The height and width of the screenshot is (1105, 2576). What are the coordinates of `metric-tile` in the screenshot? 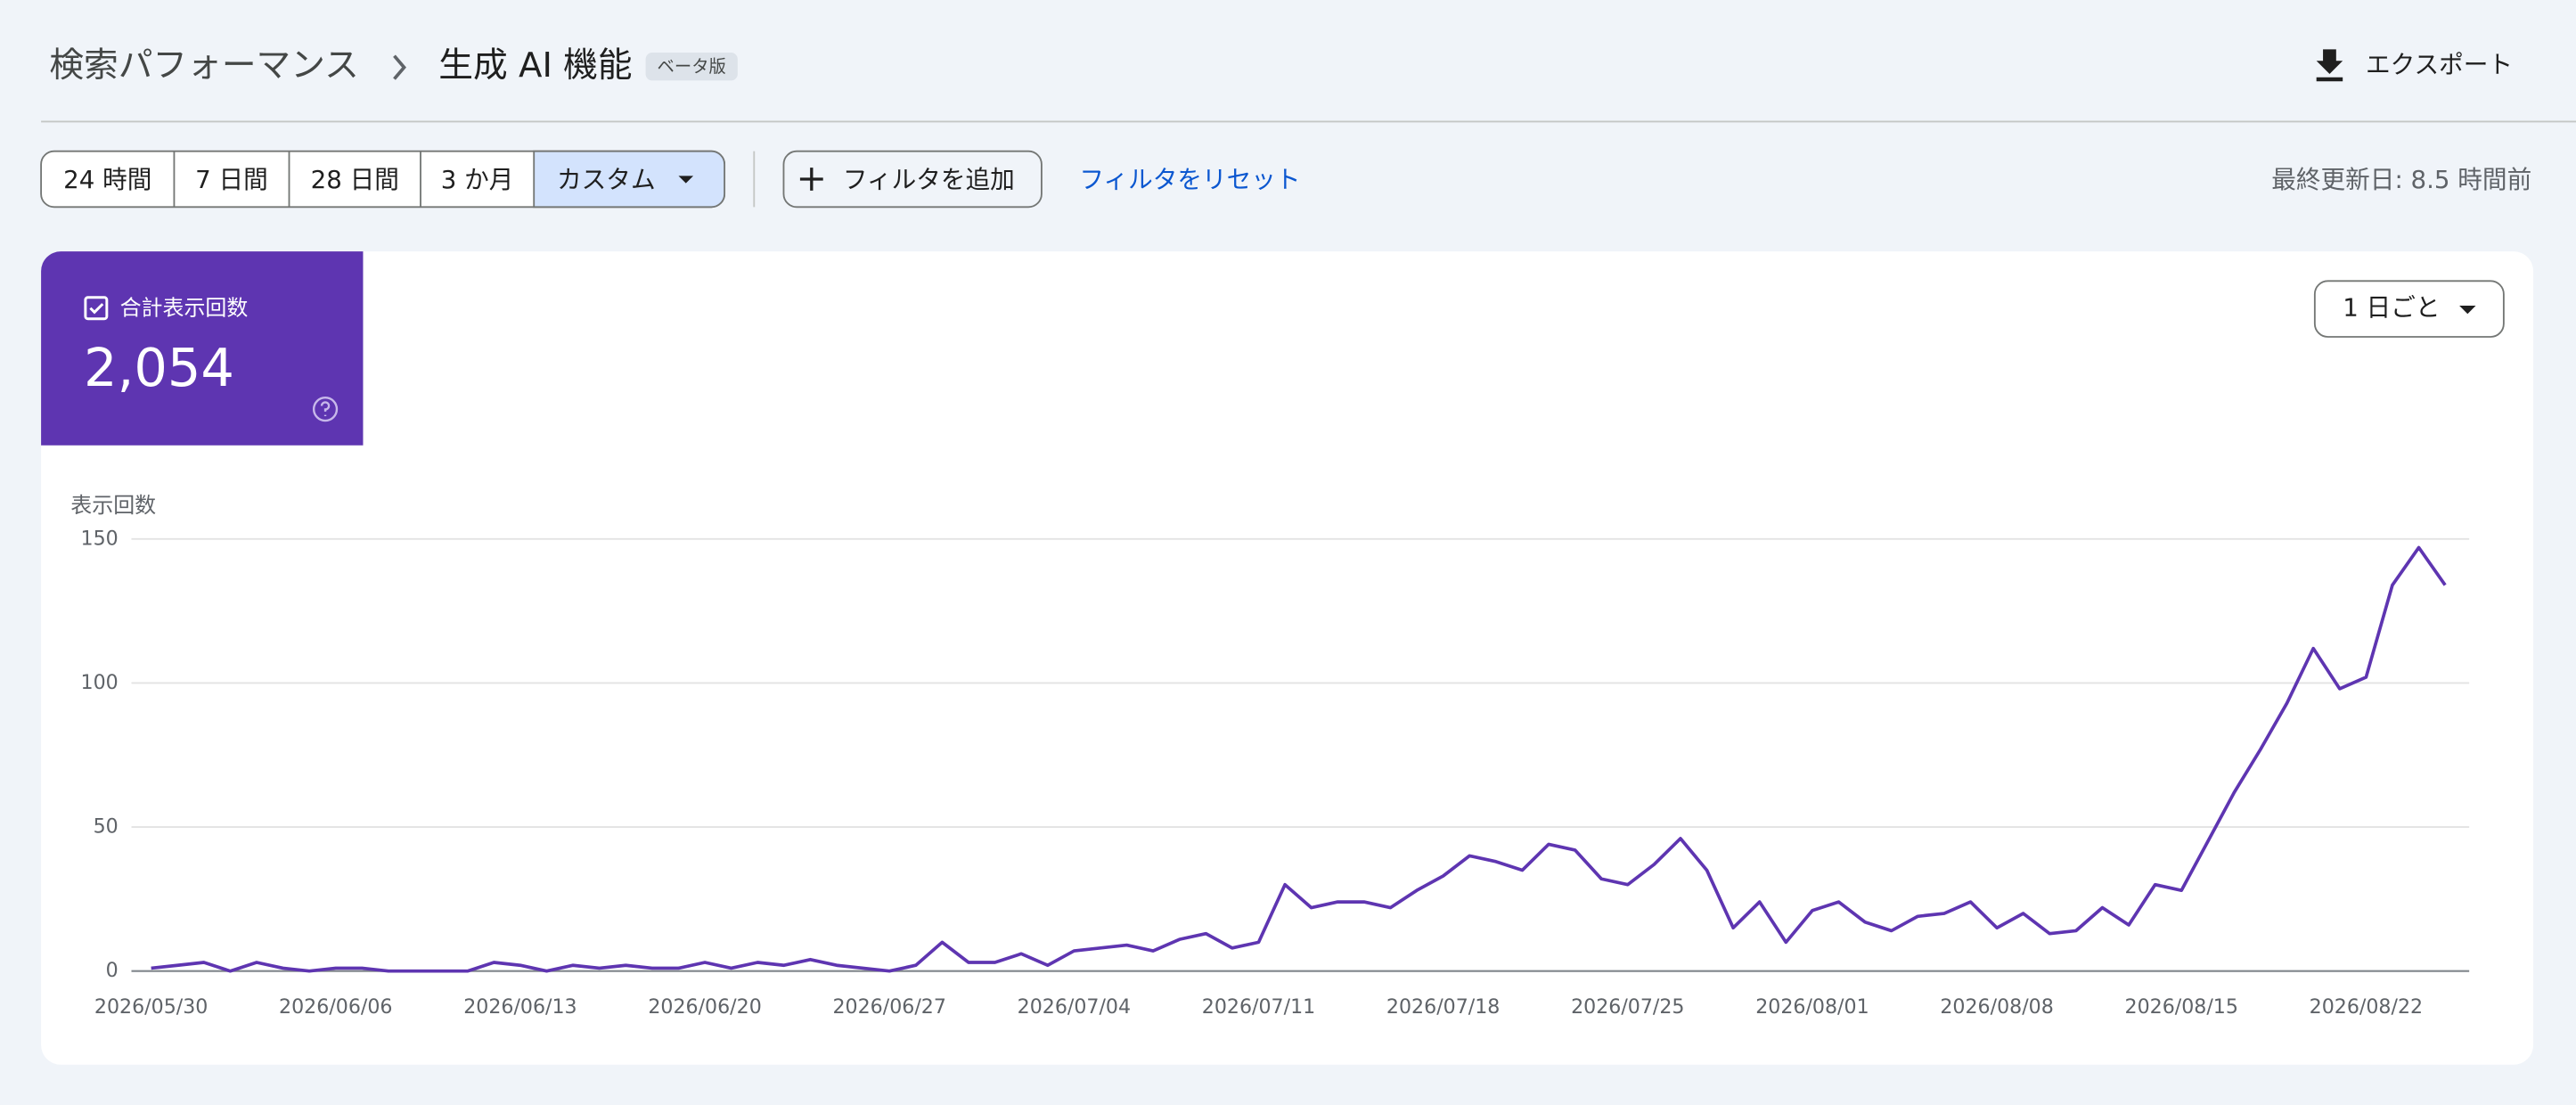 It's located at (202, 348).